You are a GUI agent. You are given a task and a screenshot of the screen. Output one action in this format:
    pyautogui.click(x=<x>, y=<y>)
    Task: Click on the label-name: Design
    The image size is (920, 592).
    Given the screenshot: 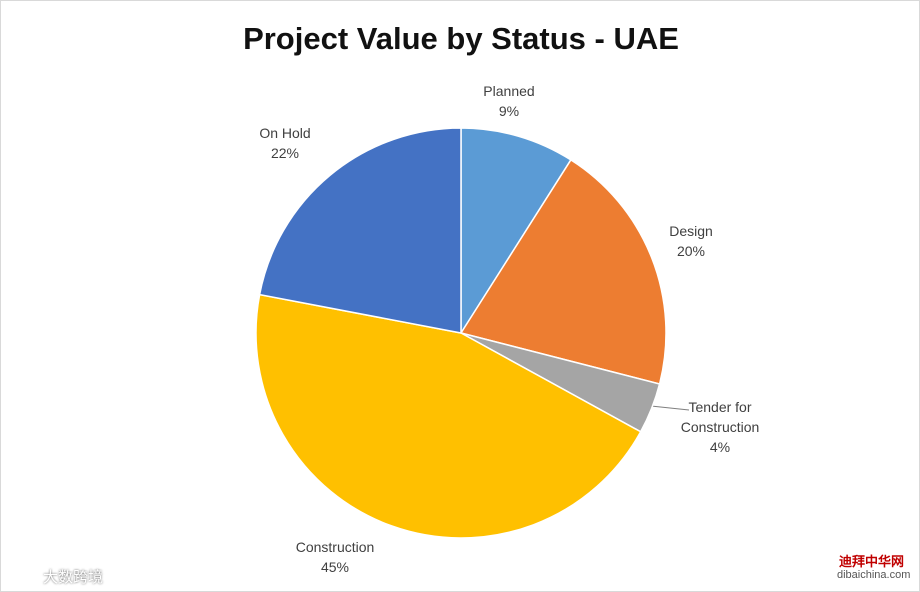 What is the action you would take?
    pyautogui.click(x=691, y=231)
    